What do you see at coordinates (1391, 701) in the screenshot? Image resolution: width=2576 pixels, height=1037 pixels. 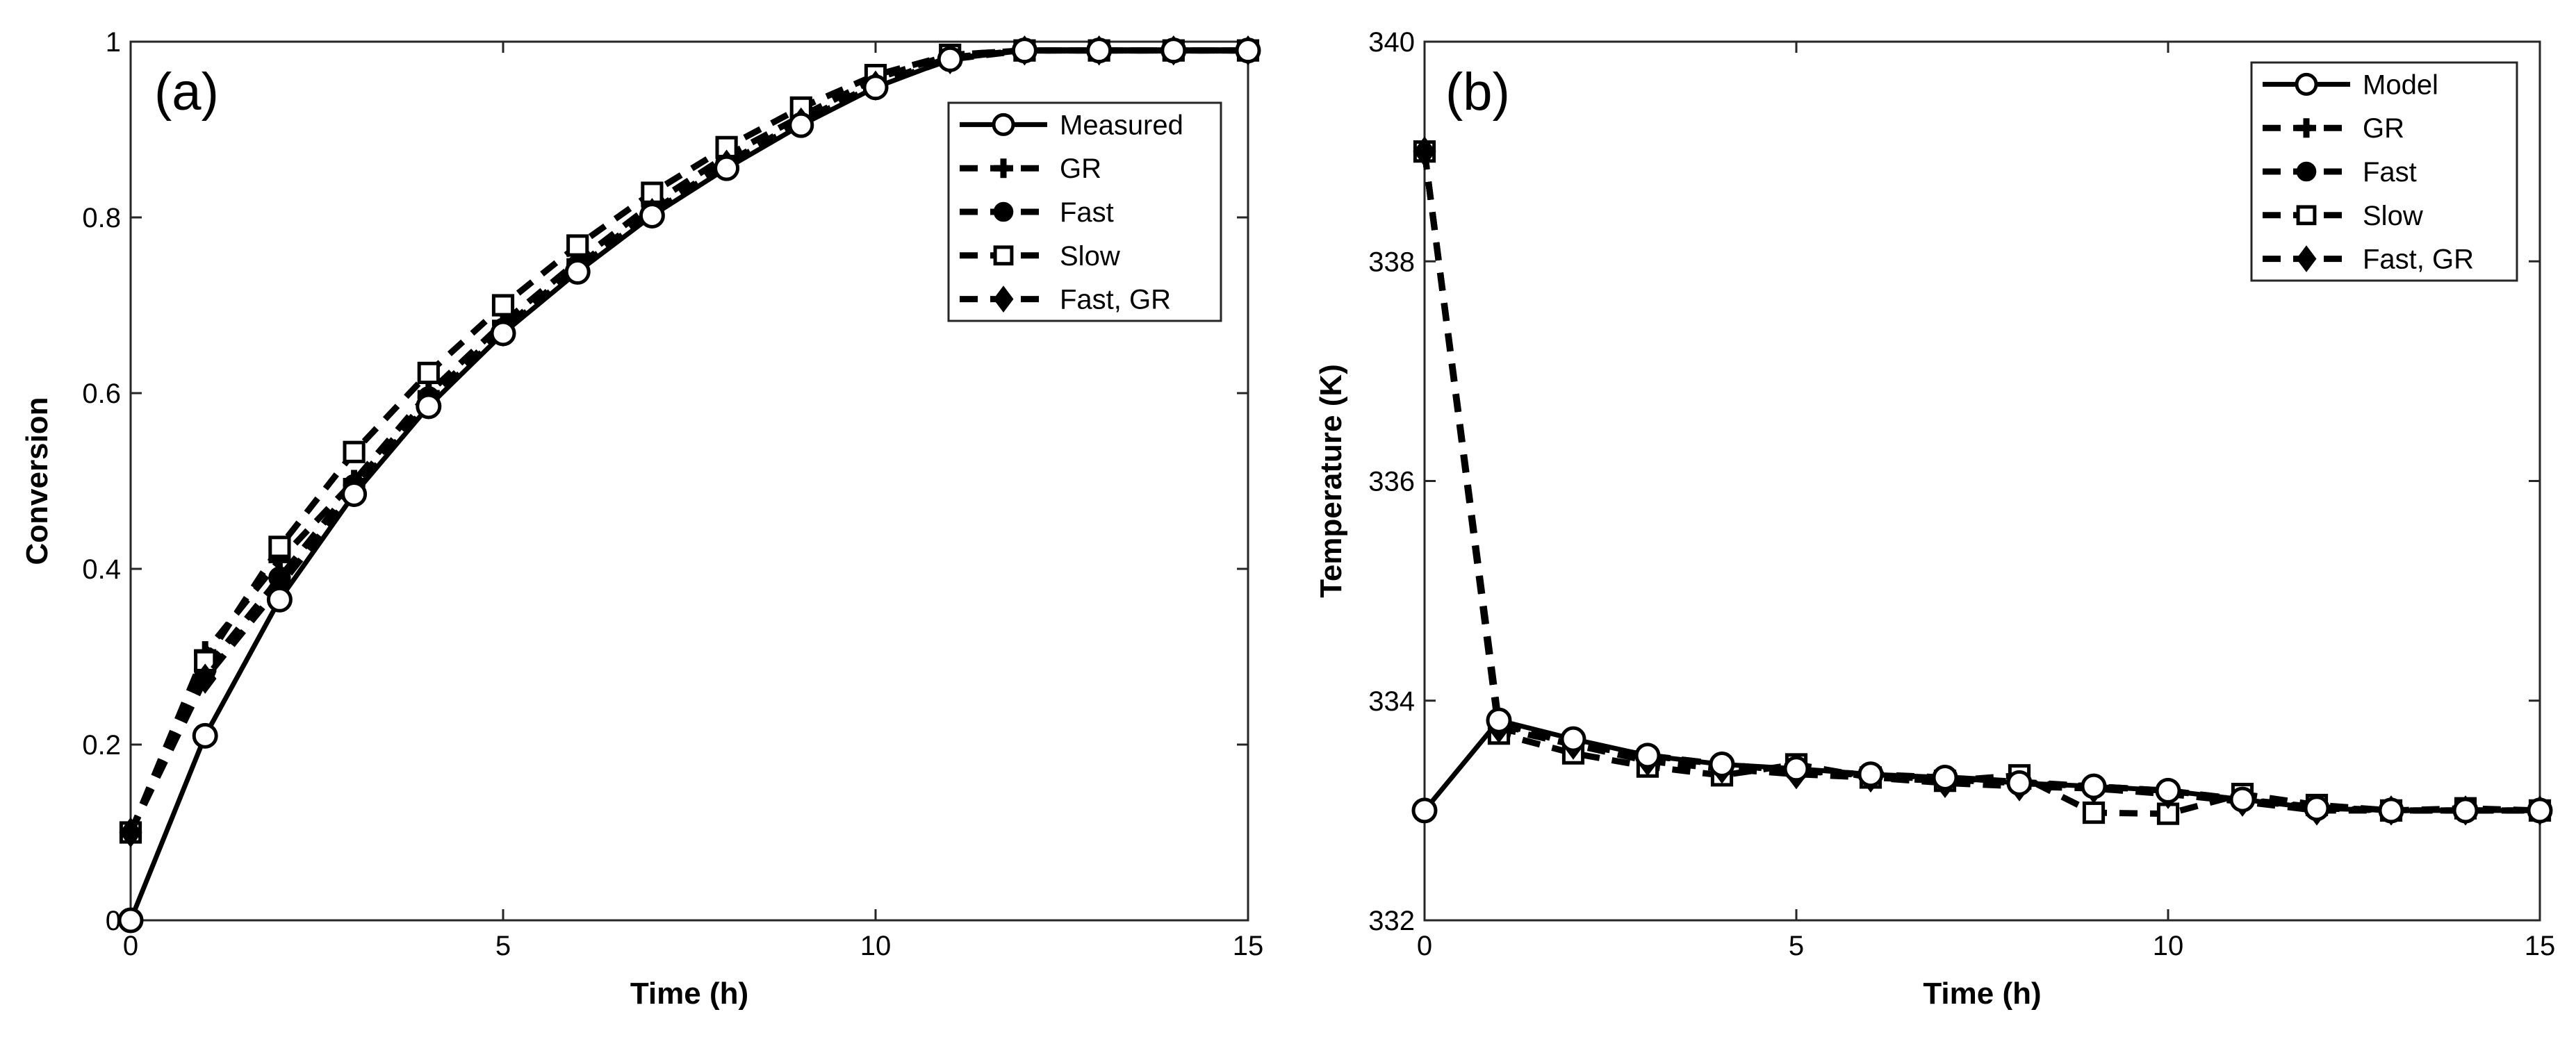 I see `y-tick-label: 334` at bounding box center [1391, 701].